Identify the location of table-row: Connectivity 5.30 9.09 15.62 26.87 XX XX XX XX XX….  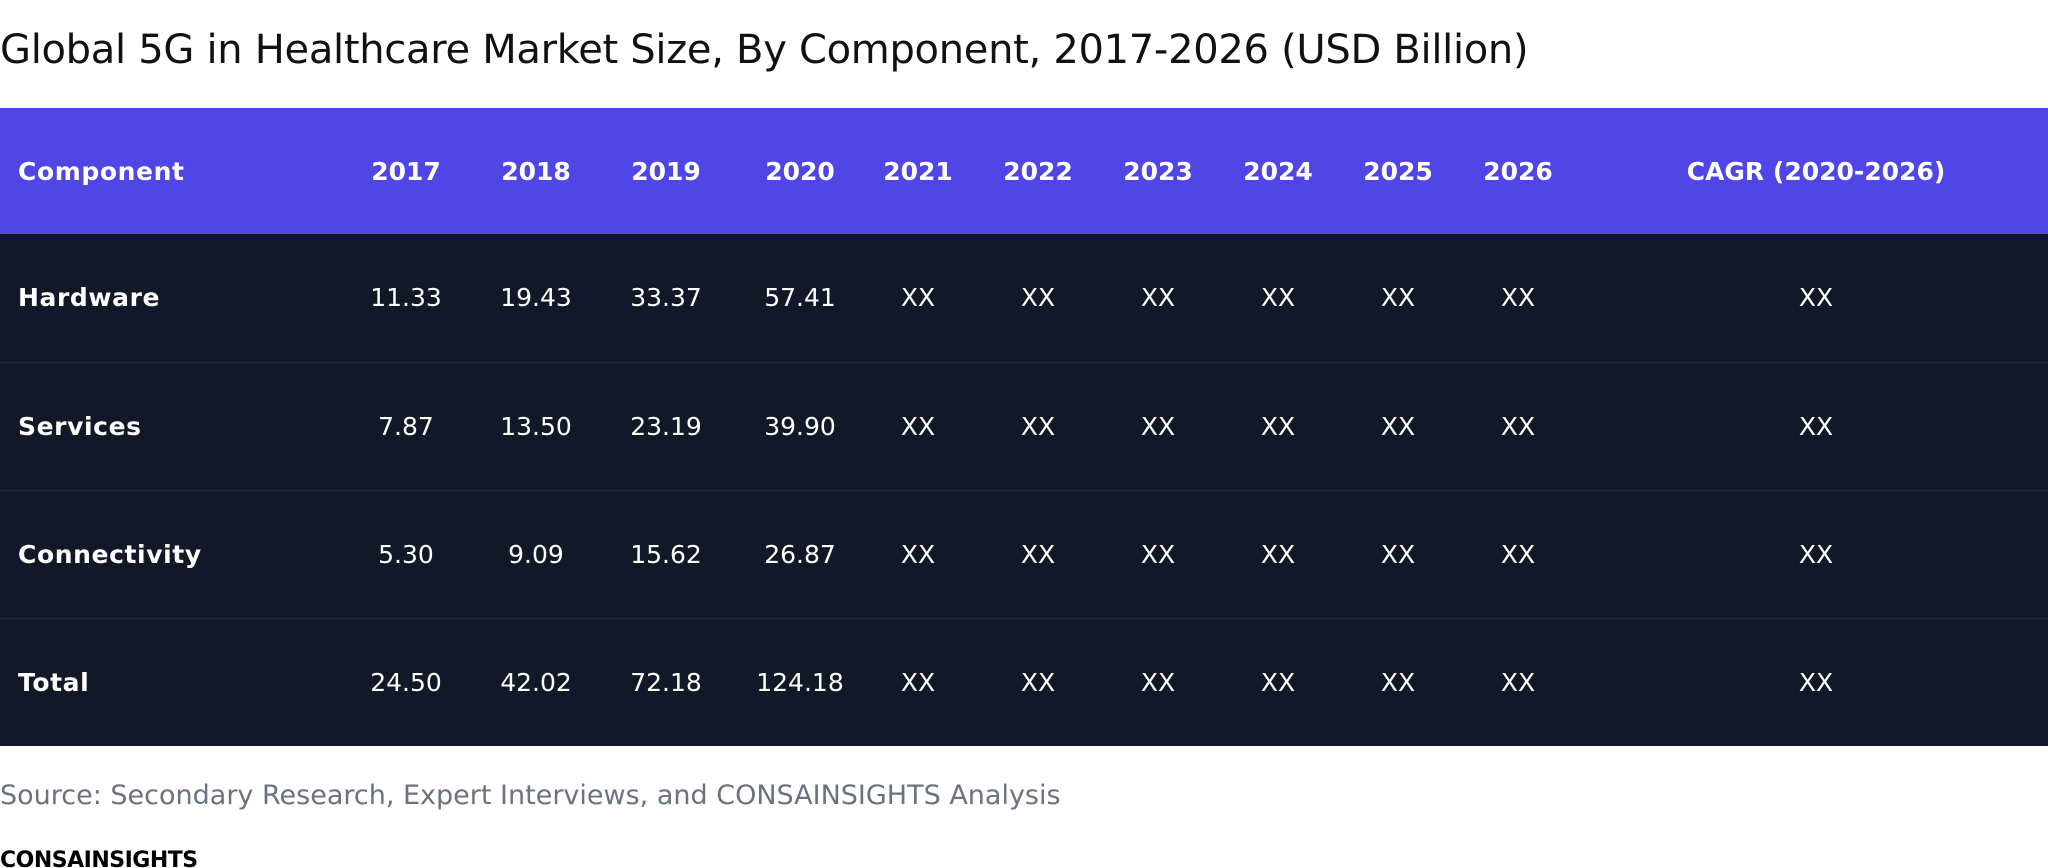
(1024, 554).